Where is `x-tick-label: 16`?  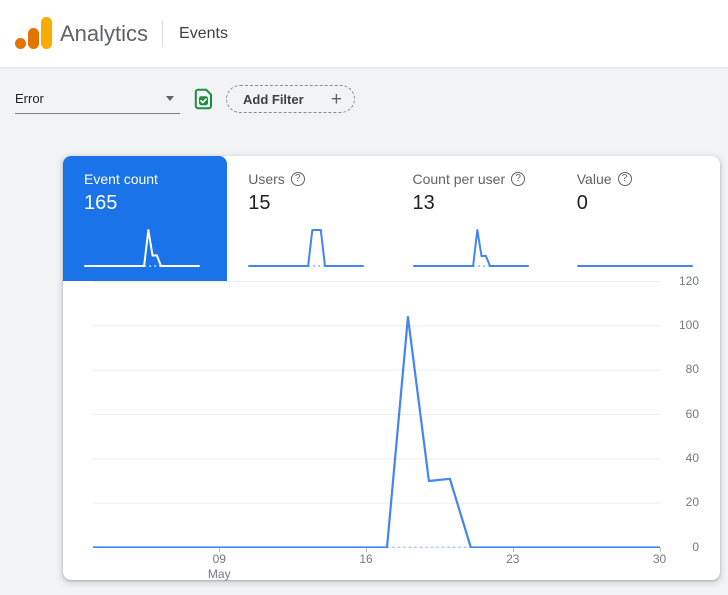
x-tick-label: 16 is located at coordinates (366, 559).